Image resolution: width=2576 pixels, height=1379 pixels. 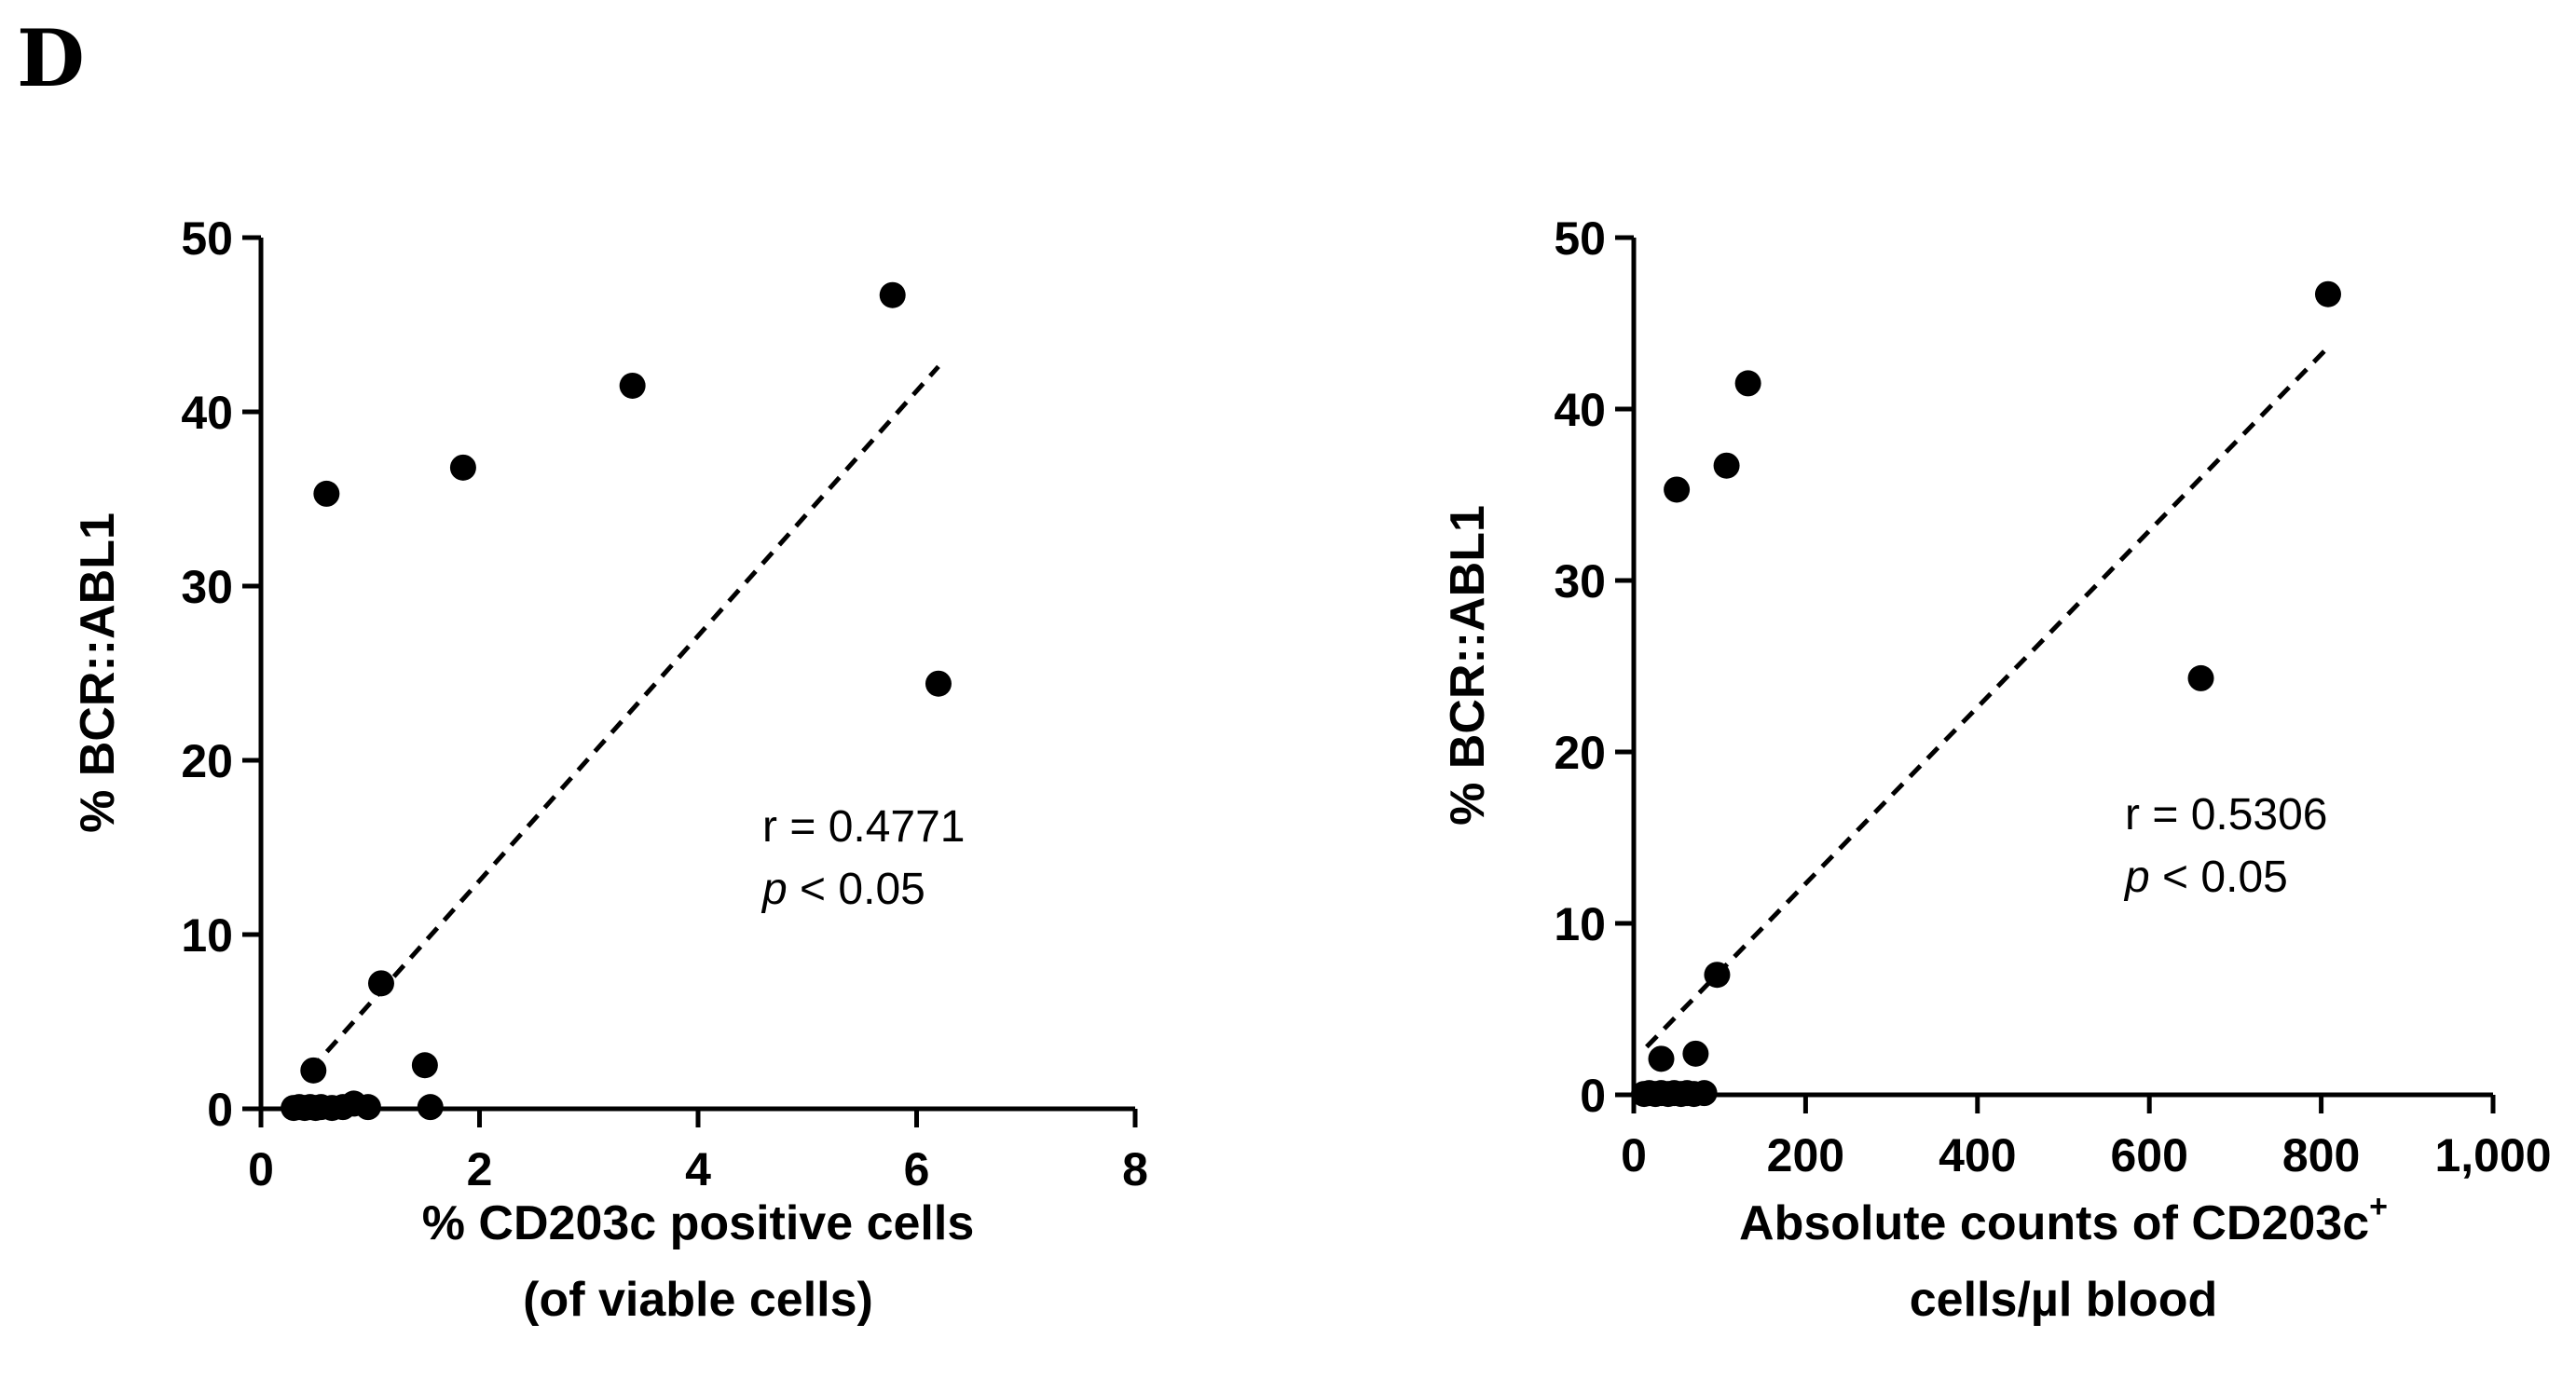 What do you see at coordinates (1977, 1155) in the screenshot?
I see `x-tick-label: 400` at bounding box center [1977, 1155].